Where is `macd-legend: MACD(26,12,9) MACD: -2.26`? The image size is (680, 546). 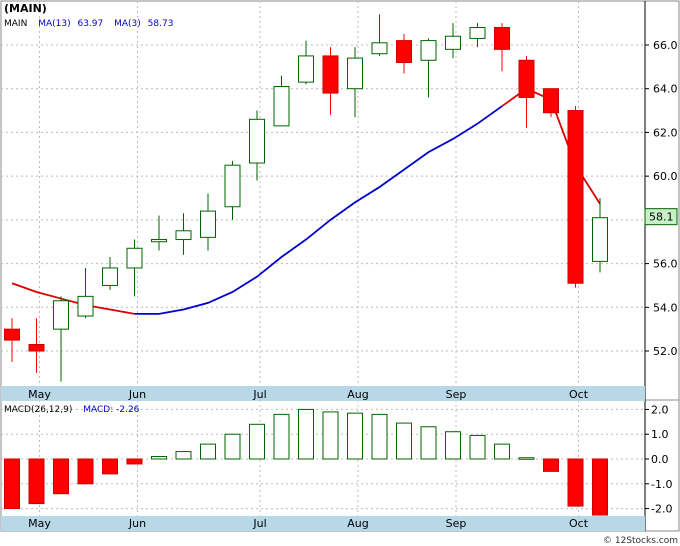
macd-legend: MACD(26,12,9) MACD: -2.26 is located at coordinates (72, 410).